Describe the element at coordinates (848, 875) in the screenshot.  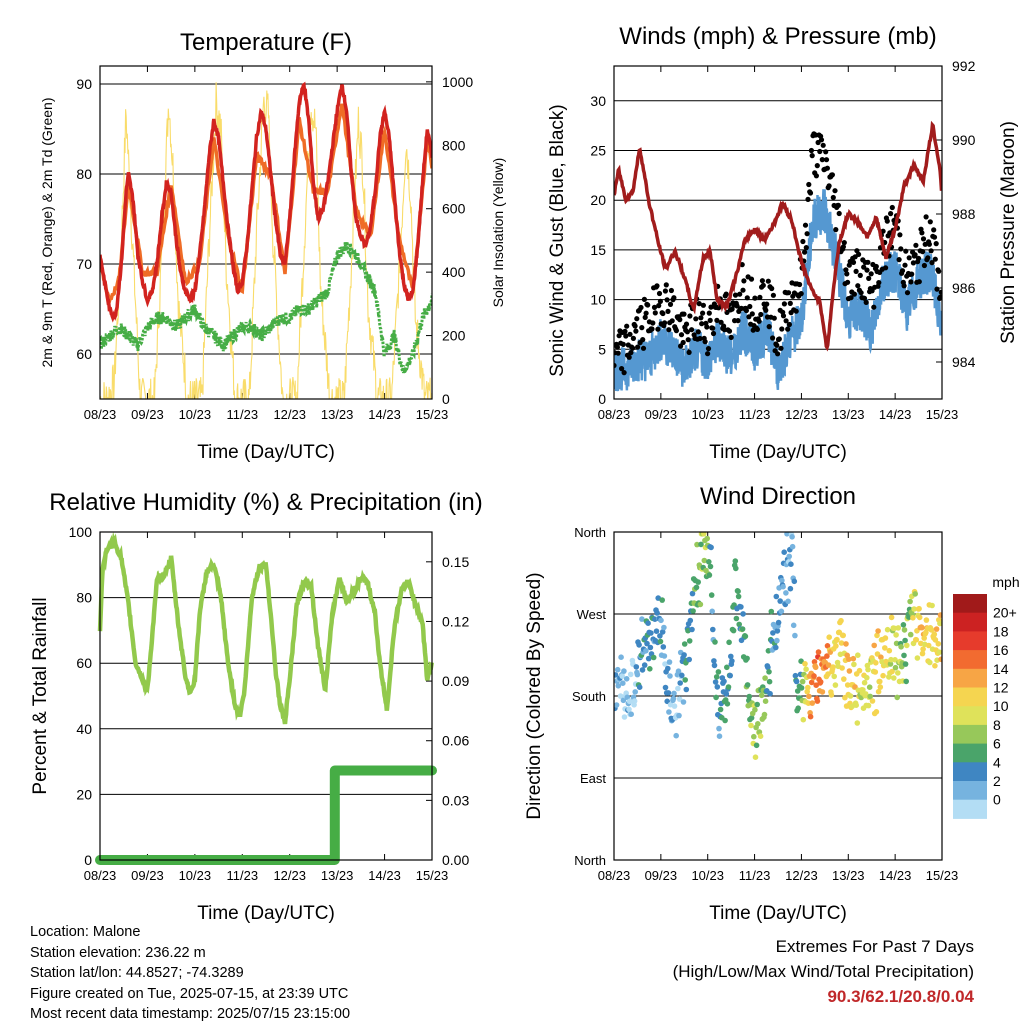
I see `direction-xtick-label: 13/23` at that location.